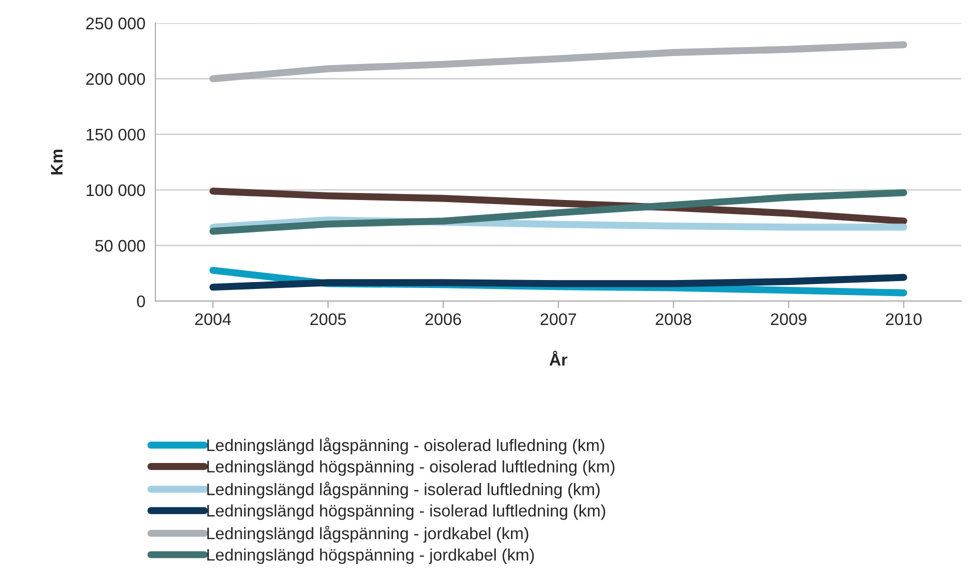 This screenshot has width=971, height=579. Describe the element at coordinates (120, 246) in the screenshot. I see `y-tick-label: 50 000` at that location.